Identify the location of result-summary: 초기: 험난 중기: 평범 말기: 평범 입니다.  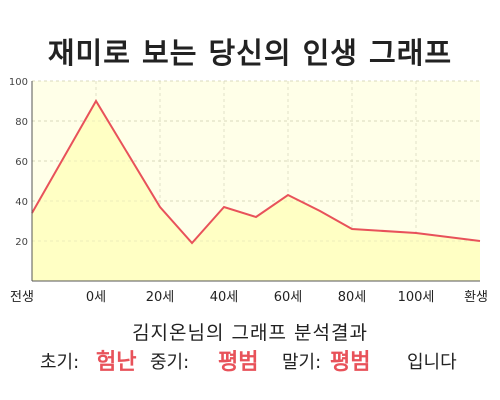
(250, 363).